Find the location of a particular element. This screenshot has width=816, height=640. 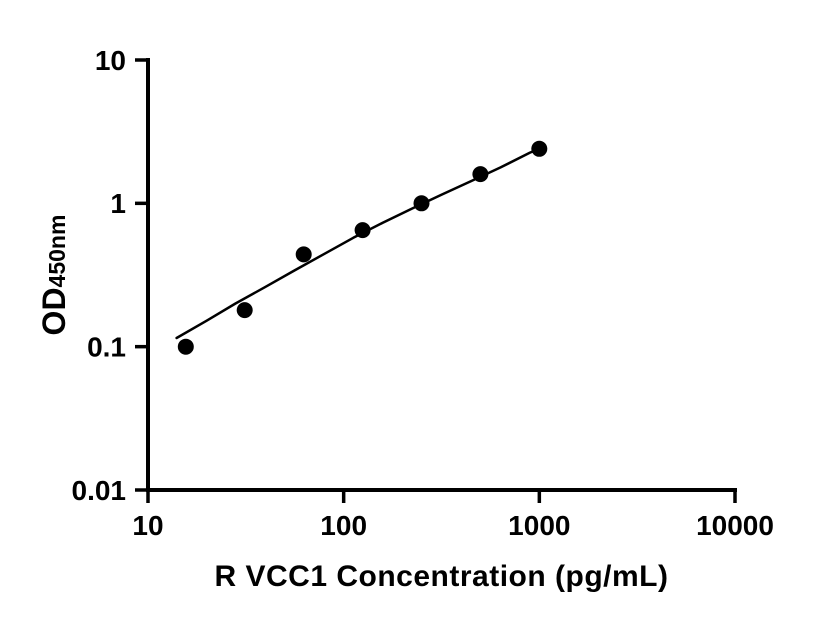

y-axis-title: OD450nm is located at coordinates (54, 275).